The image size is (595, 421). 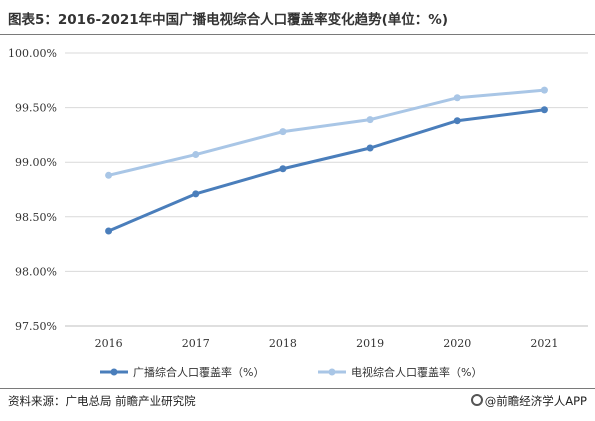 What do you see at coordinates (416, 372) in the screenshot?
I see `legend-label-1: 电视综合人口覆盖率（%）` at bounding box center [416, 372].